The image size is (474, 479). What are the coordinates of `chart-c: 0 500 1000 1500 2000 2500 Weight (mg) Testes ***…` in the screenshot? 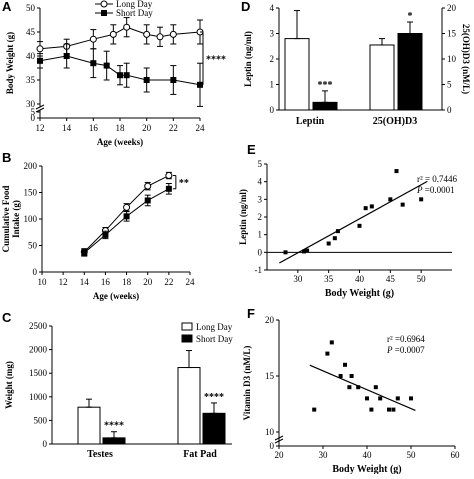 It's located at (118, 390).